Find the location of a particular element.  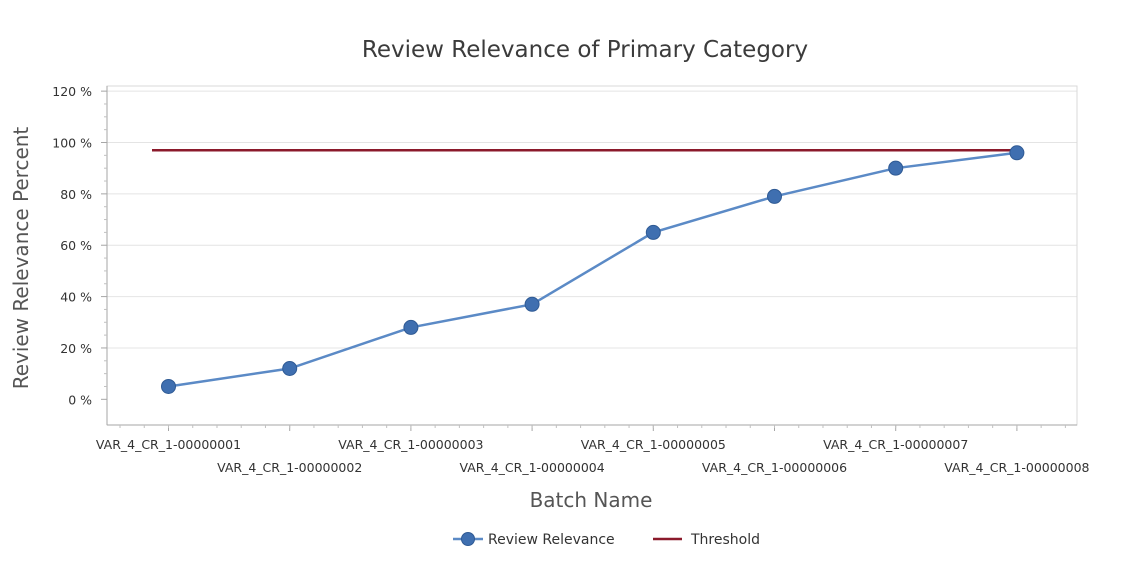

y-tick-label: 120 % is located at coordinates (72, 91).